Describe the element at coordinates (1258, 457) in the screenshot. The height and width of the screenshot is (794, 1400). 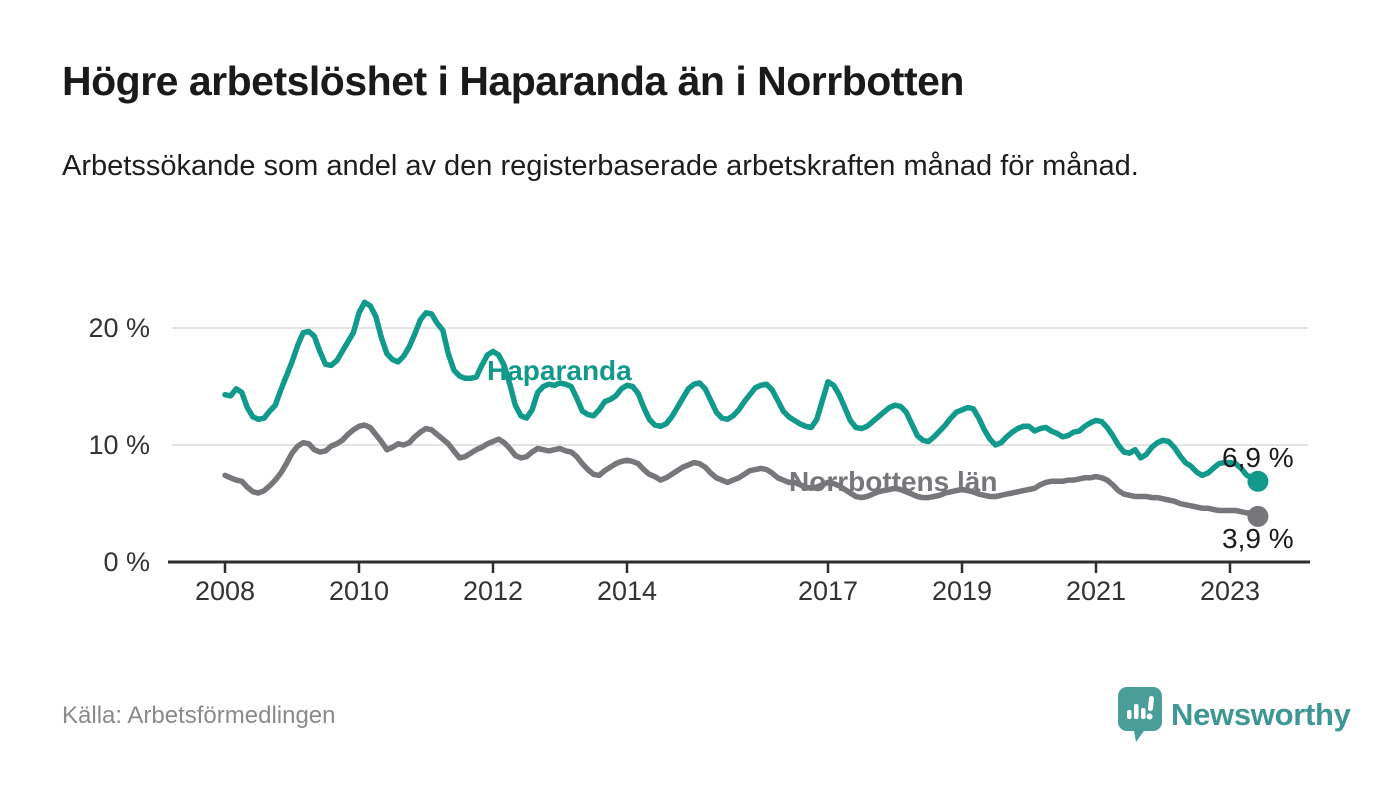
I see `end-value-label-haparanda: 6,9 %` at that location.